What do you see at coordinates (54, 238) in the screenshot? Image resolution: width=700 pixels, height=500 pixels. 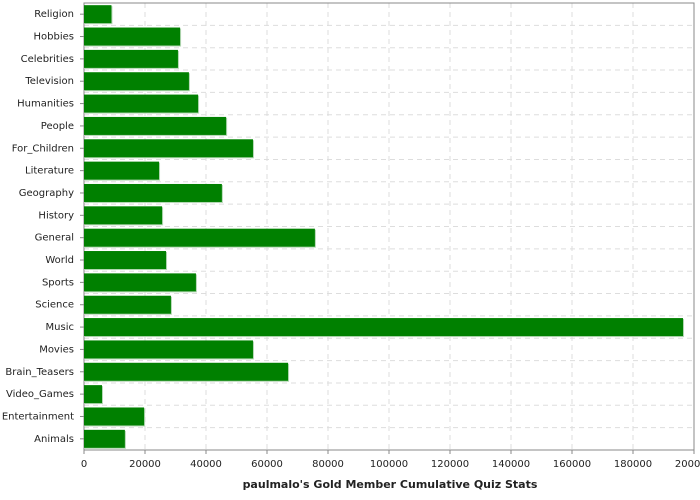 I see `y-tick-label: General` at bounding box center [54, 238].